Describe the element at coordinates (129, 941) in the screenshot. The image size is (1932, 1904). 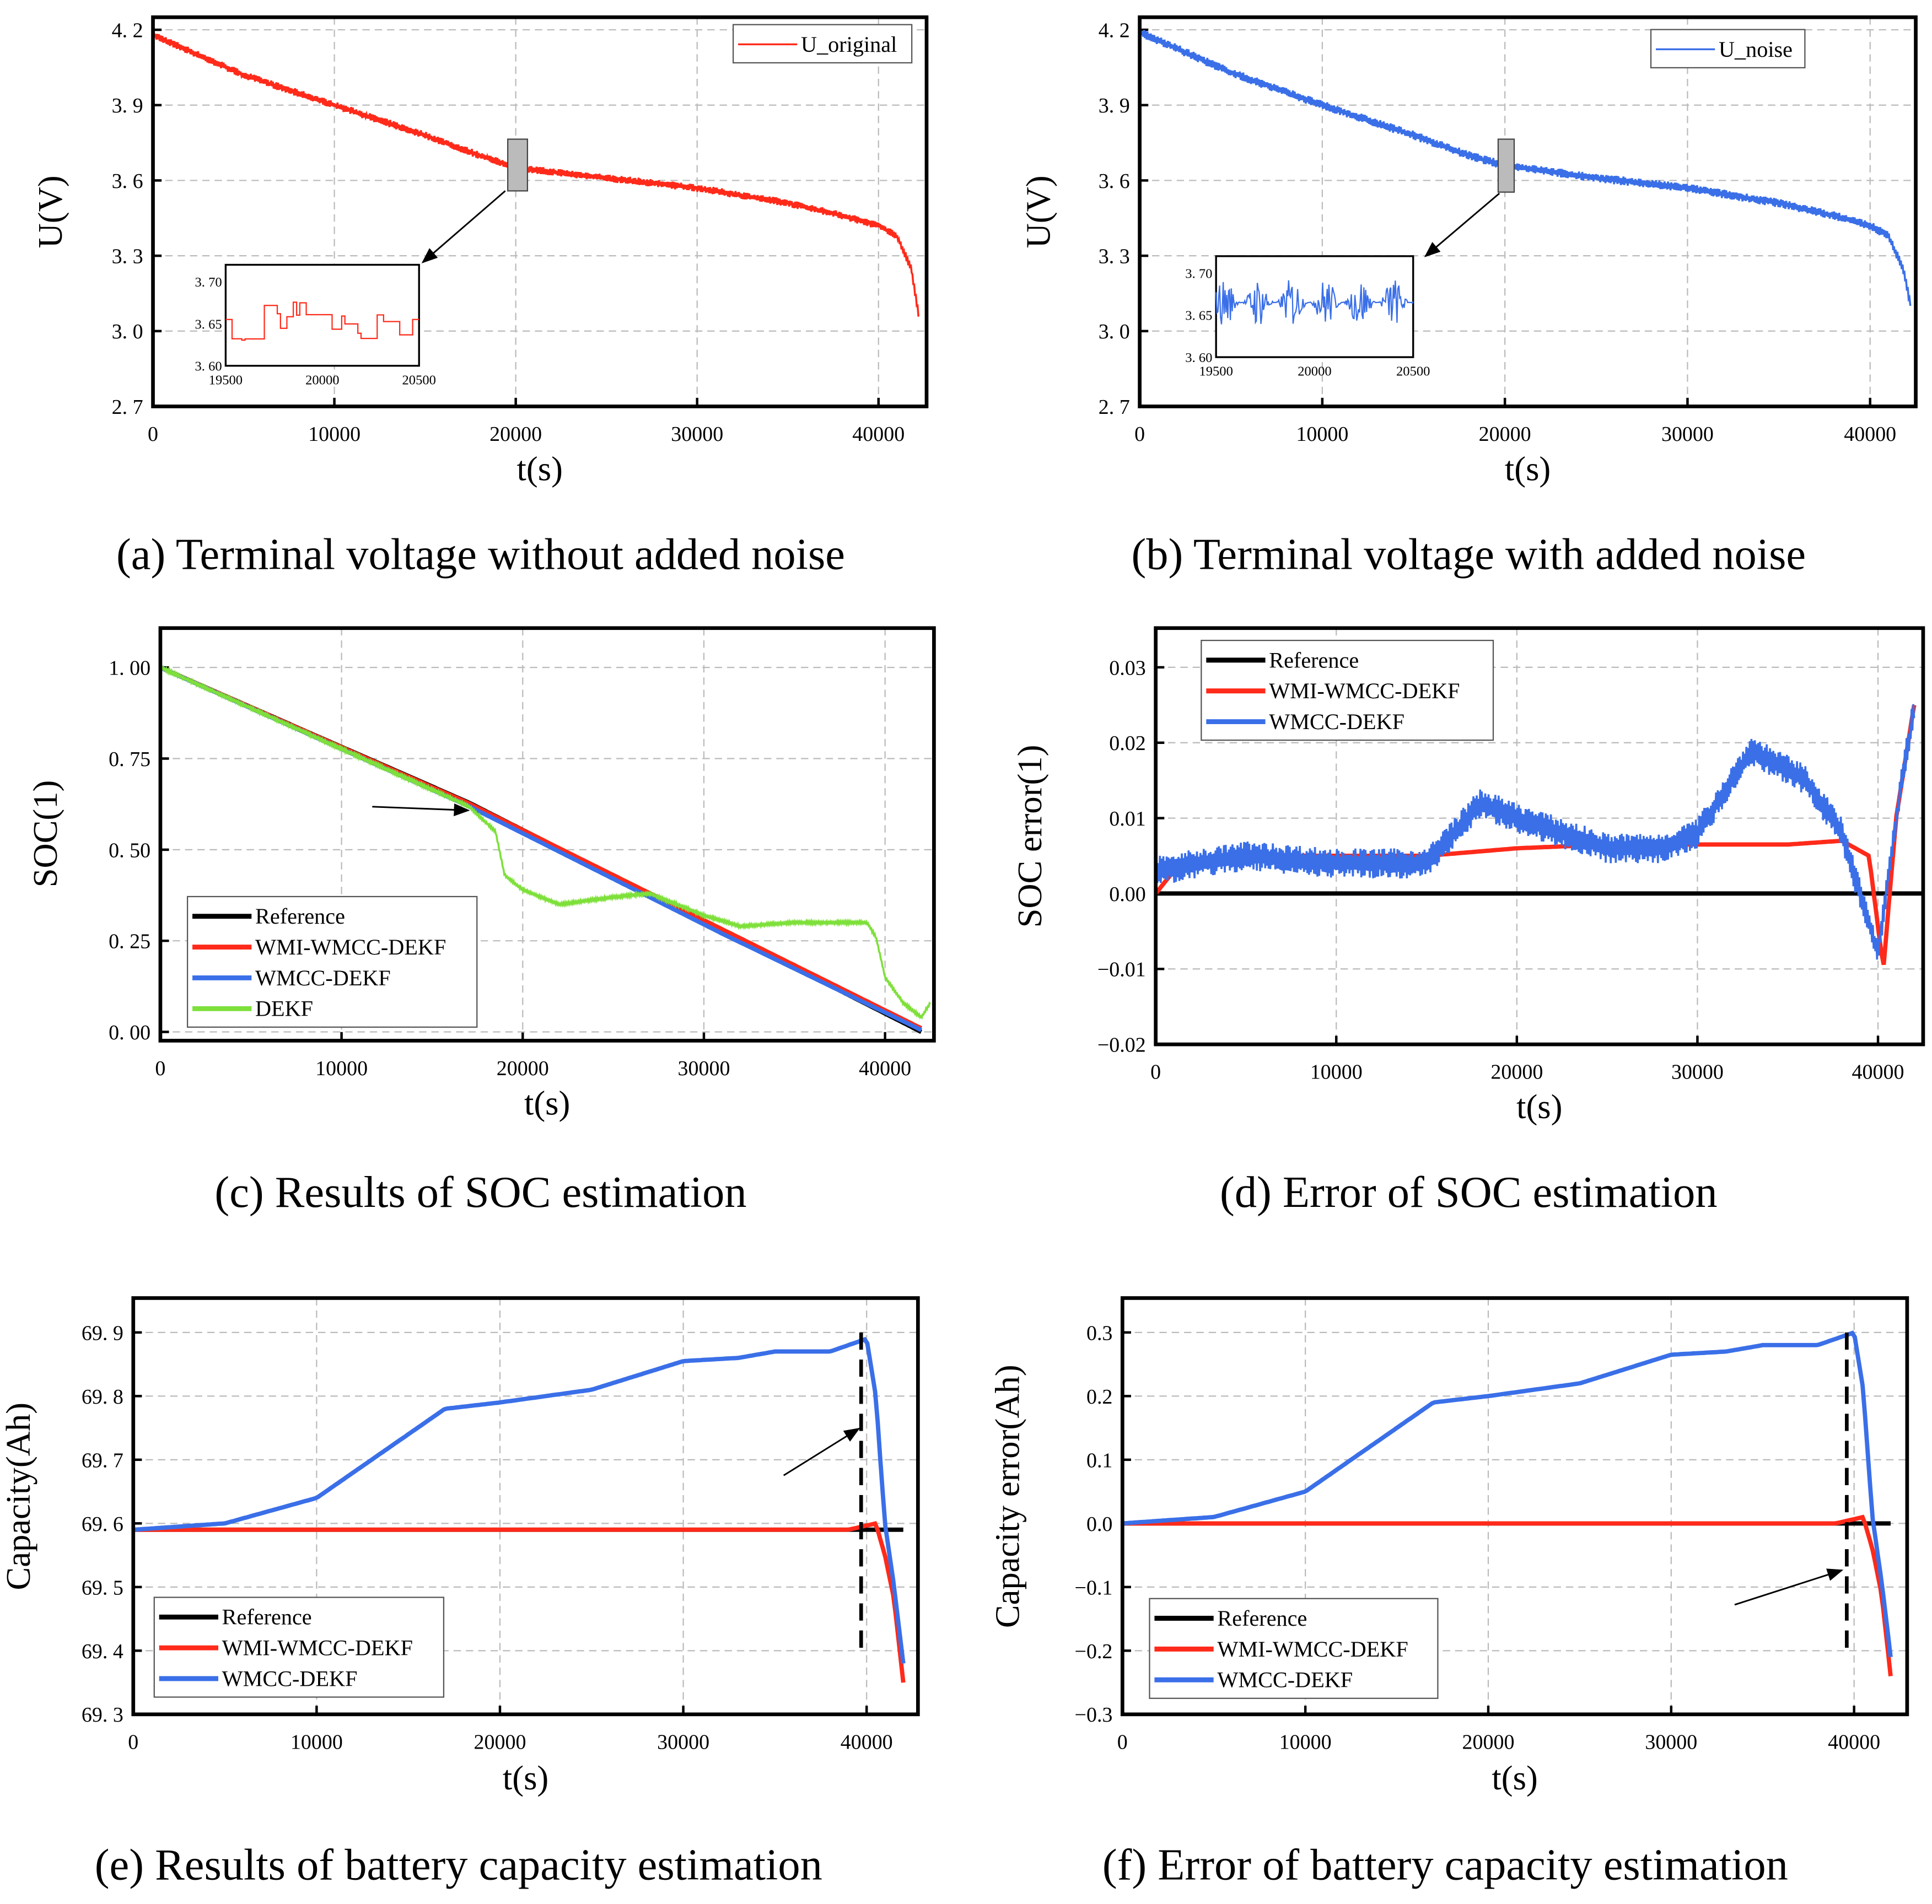
I see `y-tick-label: 0. 25` at that location.